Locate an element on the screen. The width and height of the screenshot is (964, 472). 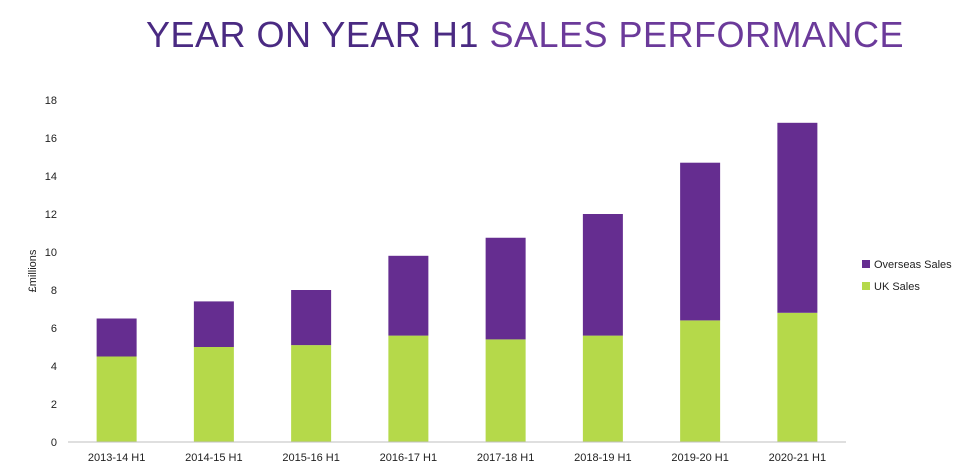
y-tick-label: 12 is located at coordinates (51, 215).